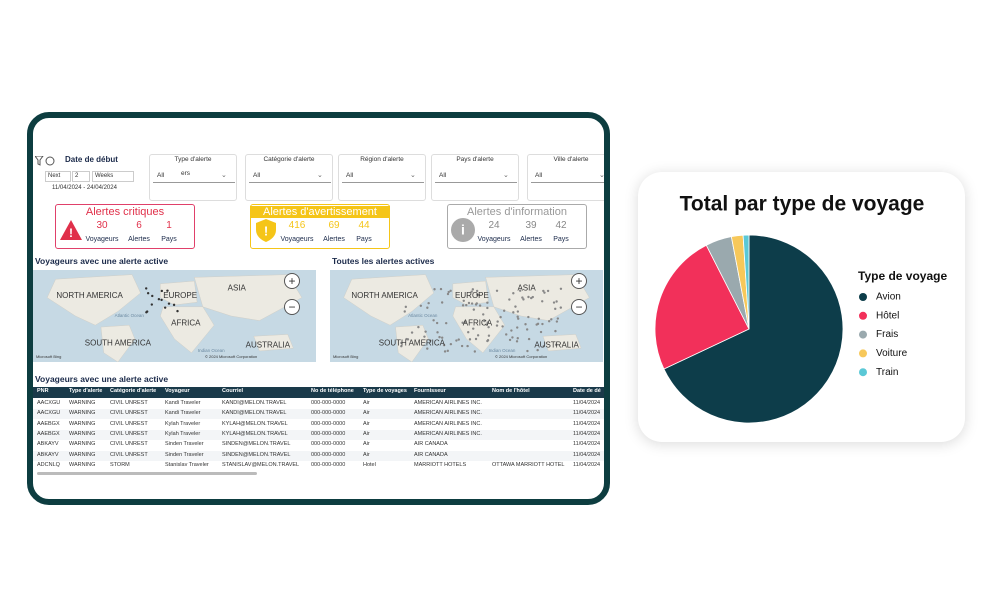 The height and width of the screenshot is (600, 1000). I want to click on map-brand: Microsoft Bing, so click(345, 356).